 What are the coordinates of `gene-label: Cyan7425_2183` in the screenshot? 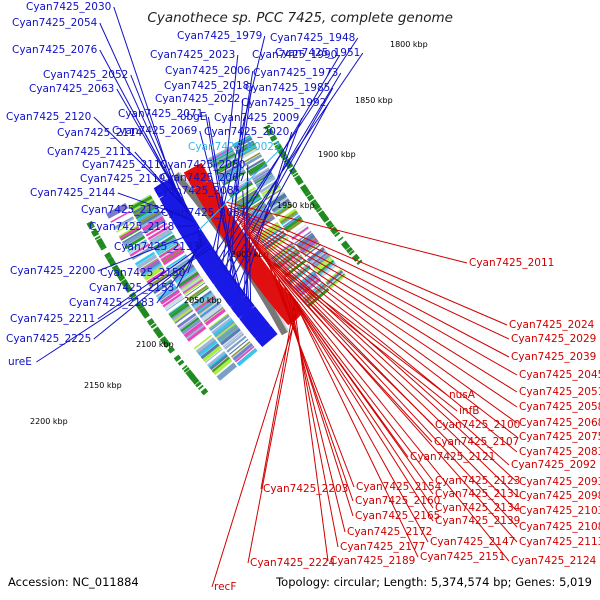 It's located at (111, 303).